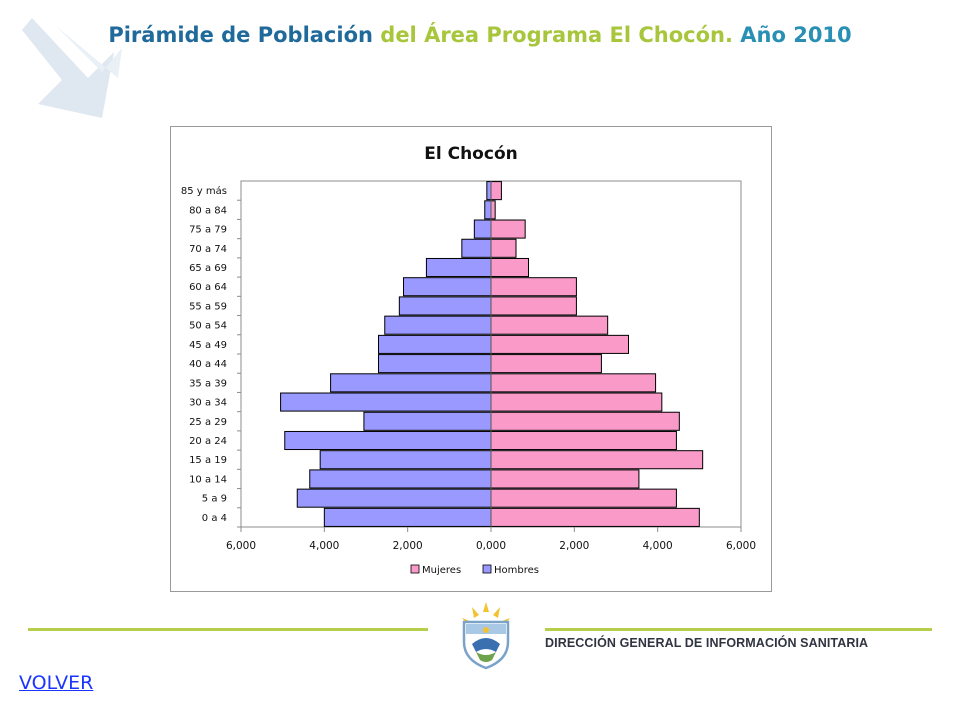 Image resolution: width=960 pixels, height=720 pixels. What do you see at coordinates (208, 364) in the screenshot?
I see `y-tick-label: 40 a 44` at bounding box center [208, 364].